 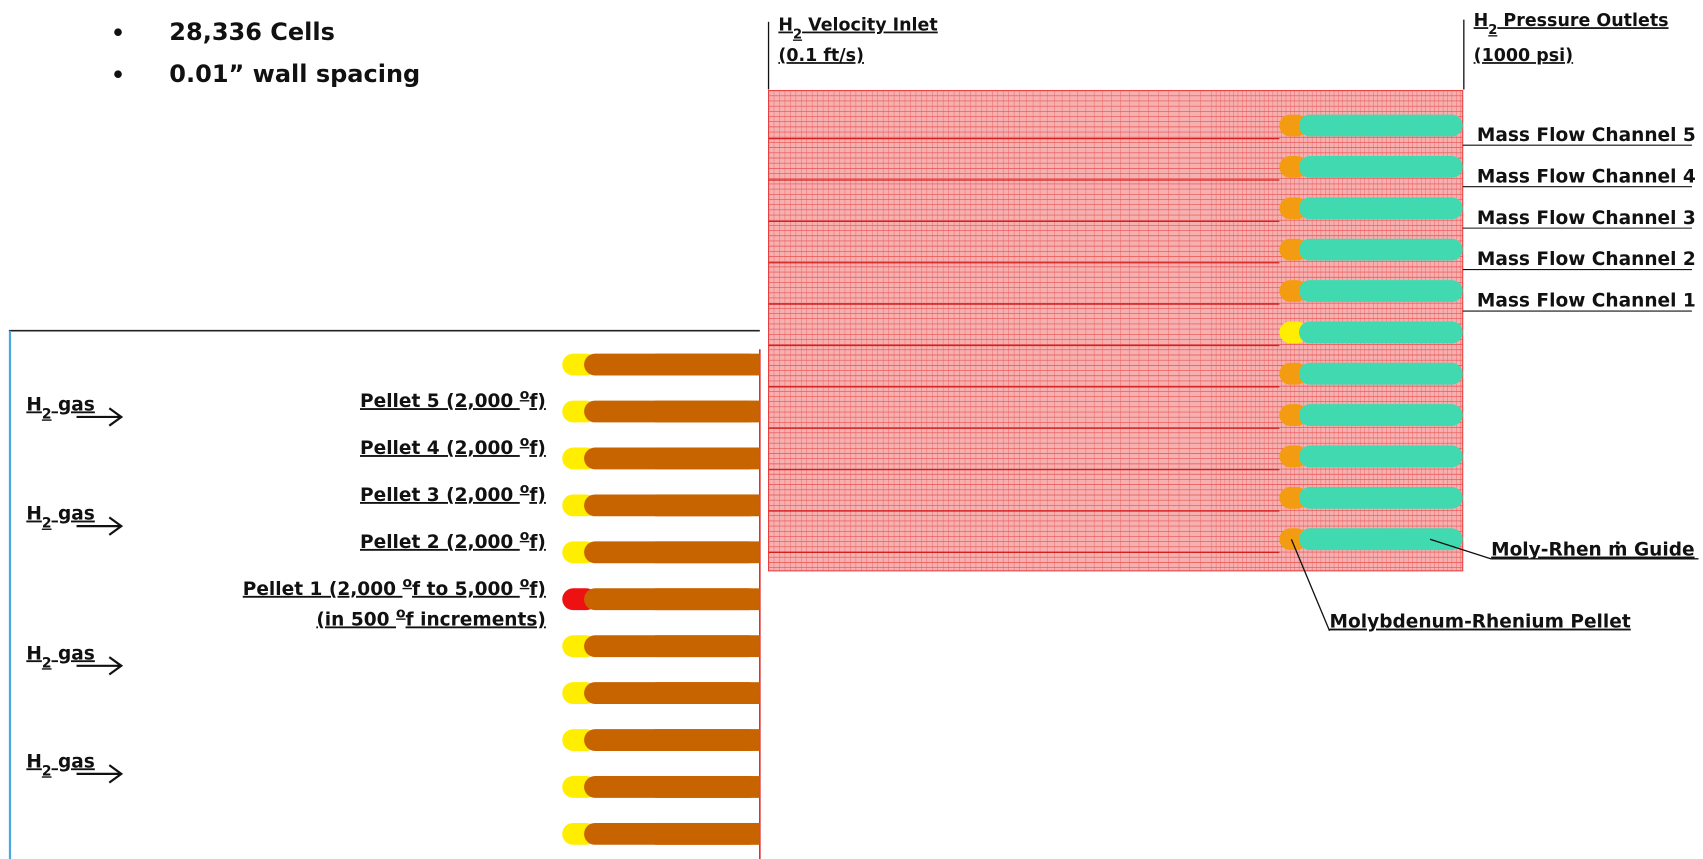 What do you see at coordinates (440, 495) in the screenshot?
I see `label-part: Pellet 3 (2,000` at bounding box center [440, 495].